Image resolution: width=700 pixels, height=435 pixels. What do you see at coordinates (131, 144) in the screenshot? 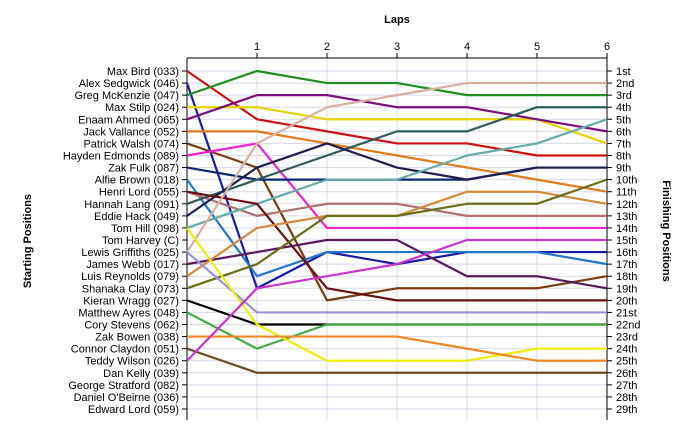
I see `driver-label: Patrick Walsh (074)` at bounding box center [131, 144].